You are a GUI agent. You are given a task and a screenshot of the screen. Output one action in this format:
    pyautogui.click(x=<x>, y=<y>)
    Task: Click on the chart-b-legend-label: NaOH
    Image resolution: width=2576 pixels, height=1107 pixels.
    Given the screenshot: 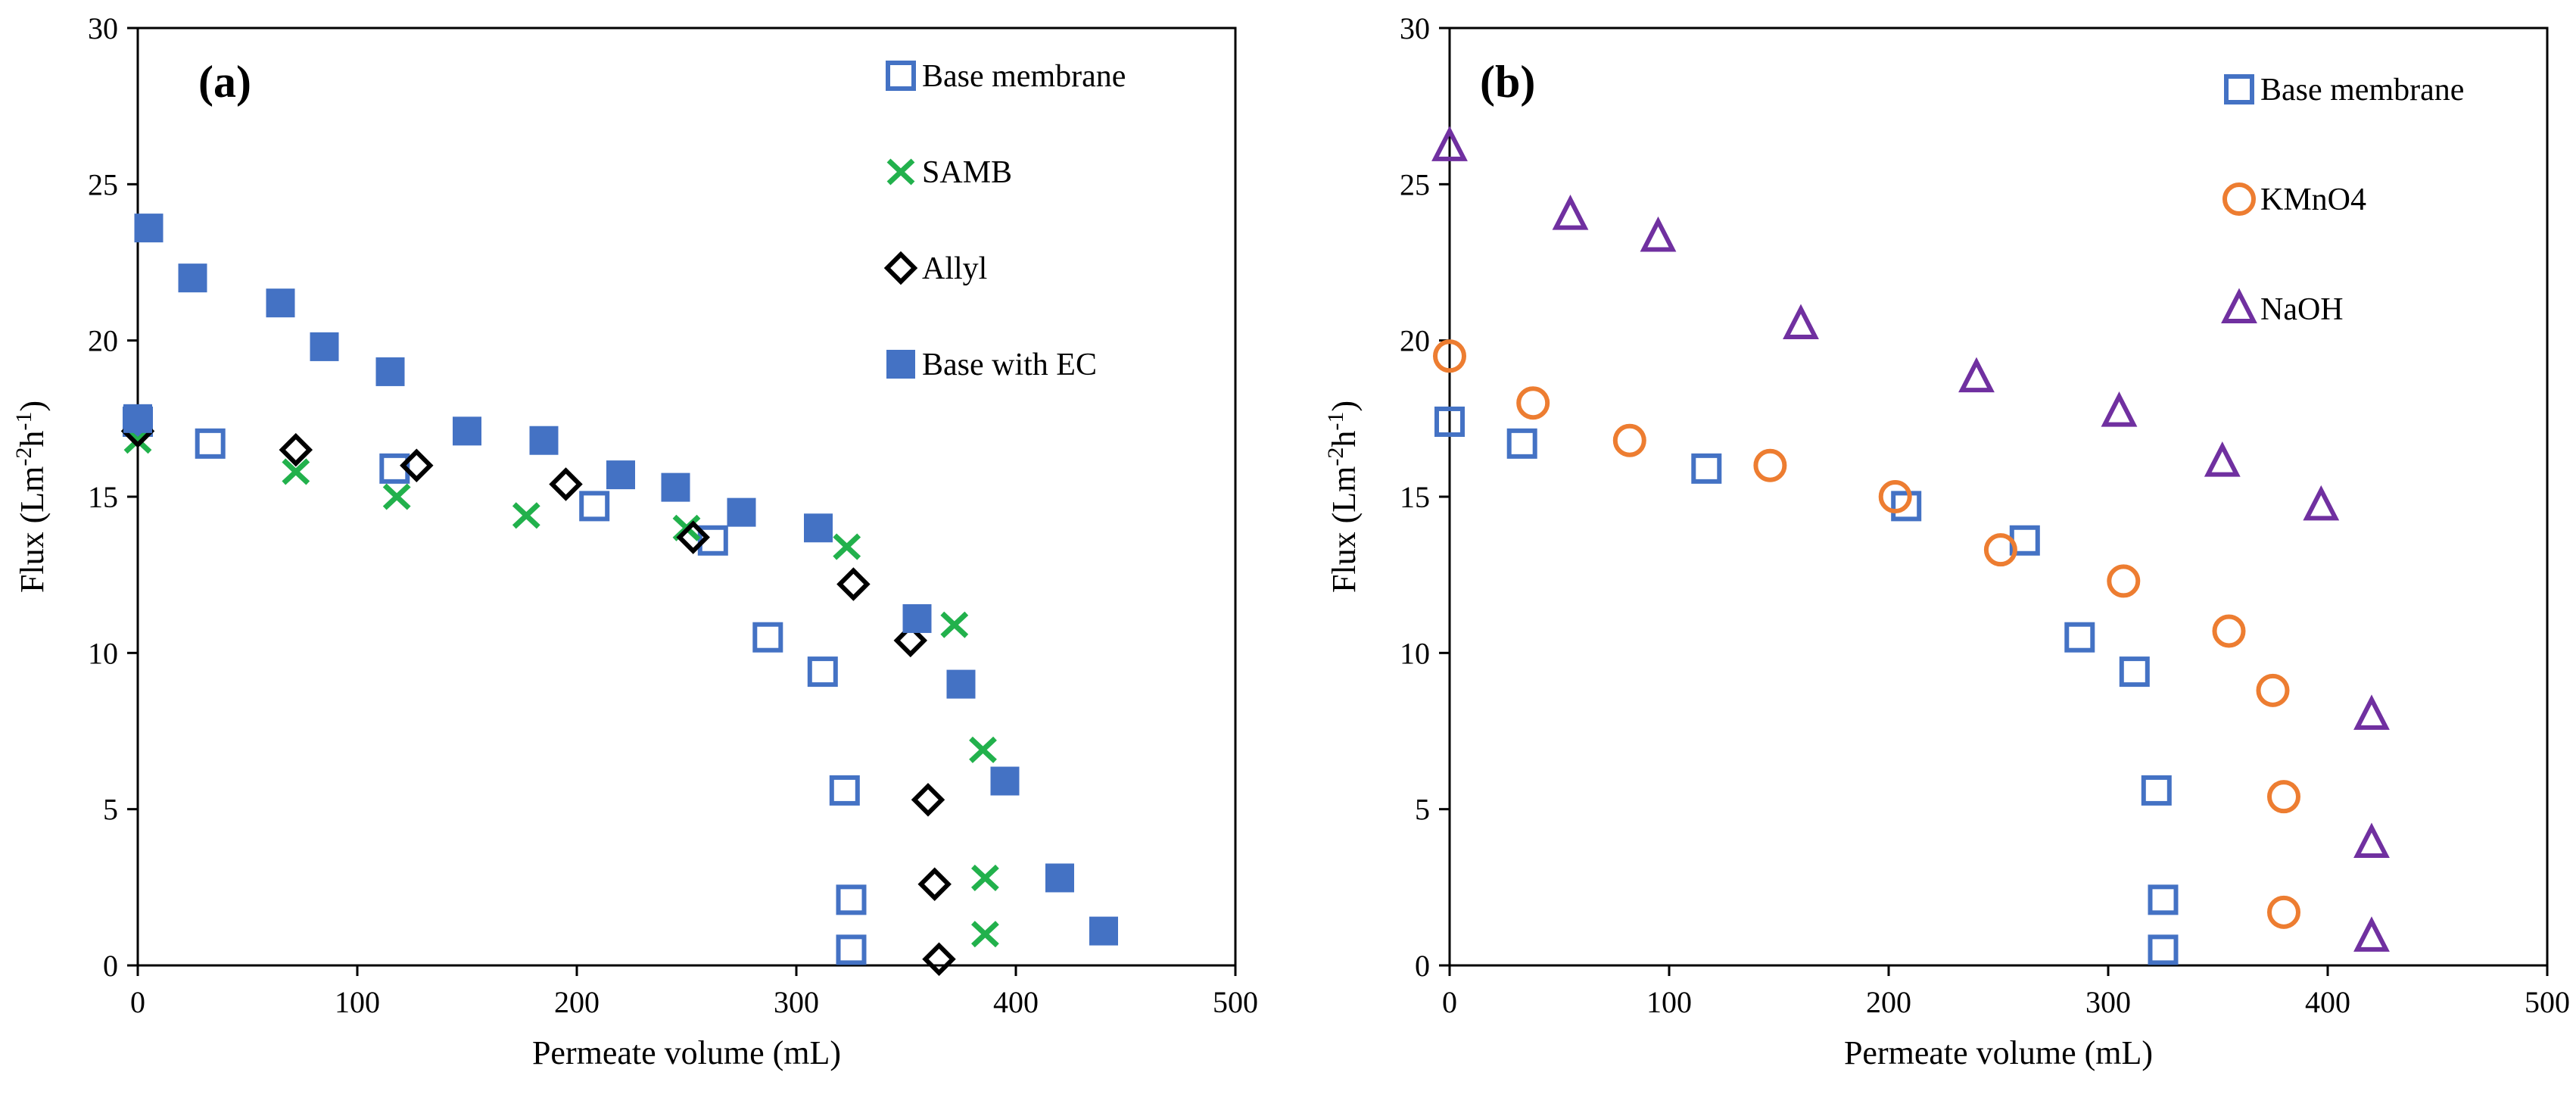 What is the action you would take?
    pyautogui.click(x=2302, y=309)
    